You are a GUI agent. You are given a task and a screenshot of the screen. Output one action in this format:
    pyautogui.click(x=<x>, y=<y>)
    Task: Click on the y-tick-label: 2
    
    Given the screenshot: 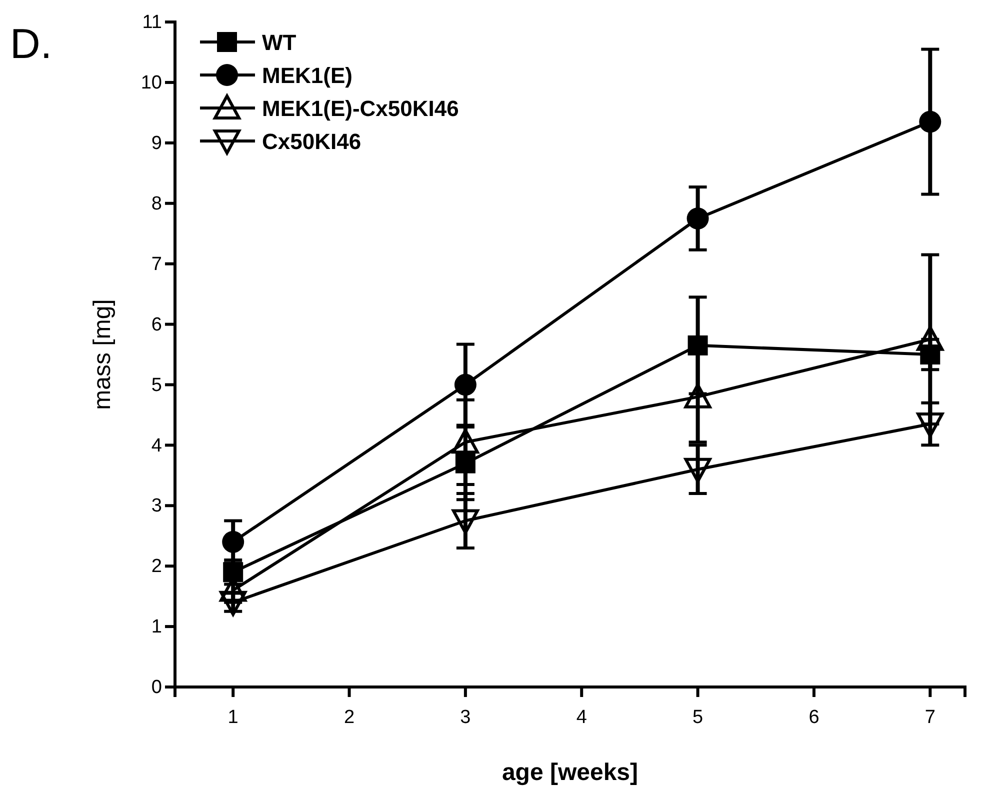 What is the action you would take?
    pyautogui.click(x=156, y=567)
    